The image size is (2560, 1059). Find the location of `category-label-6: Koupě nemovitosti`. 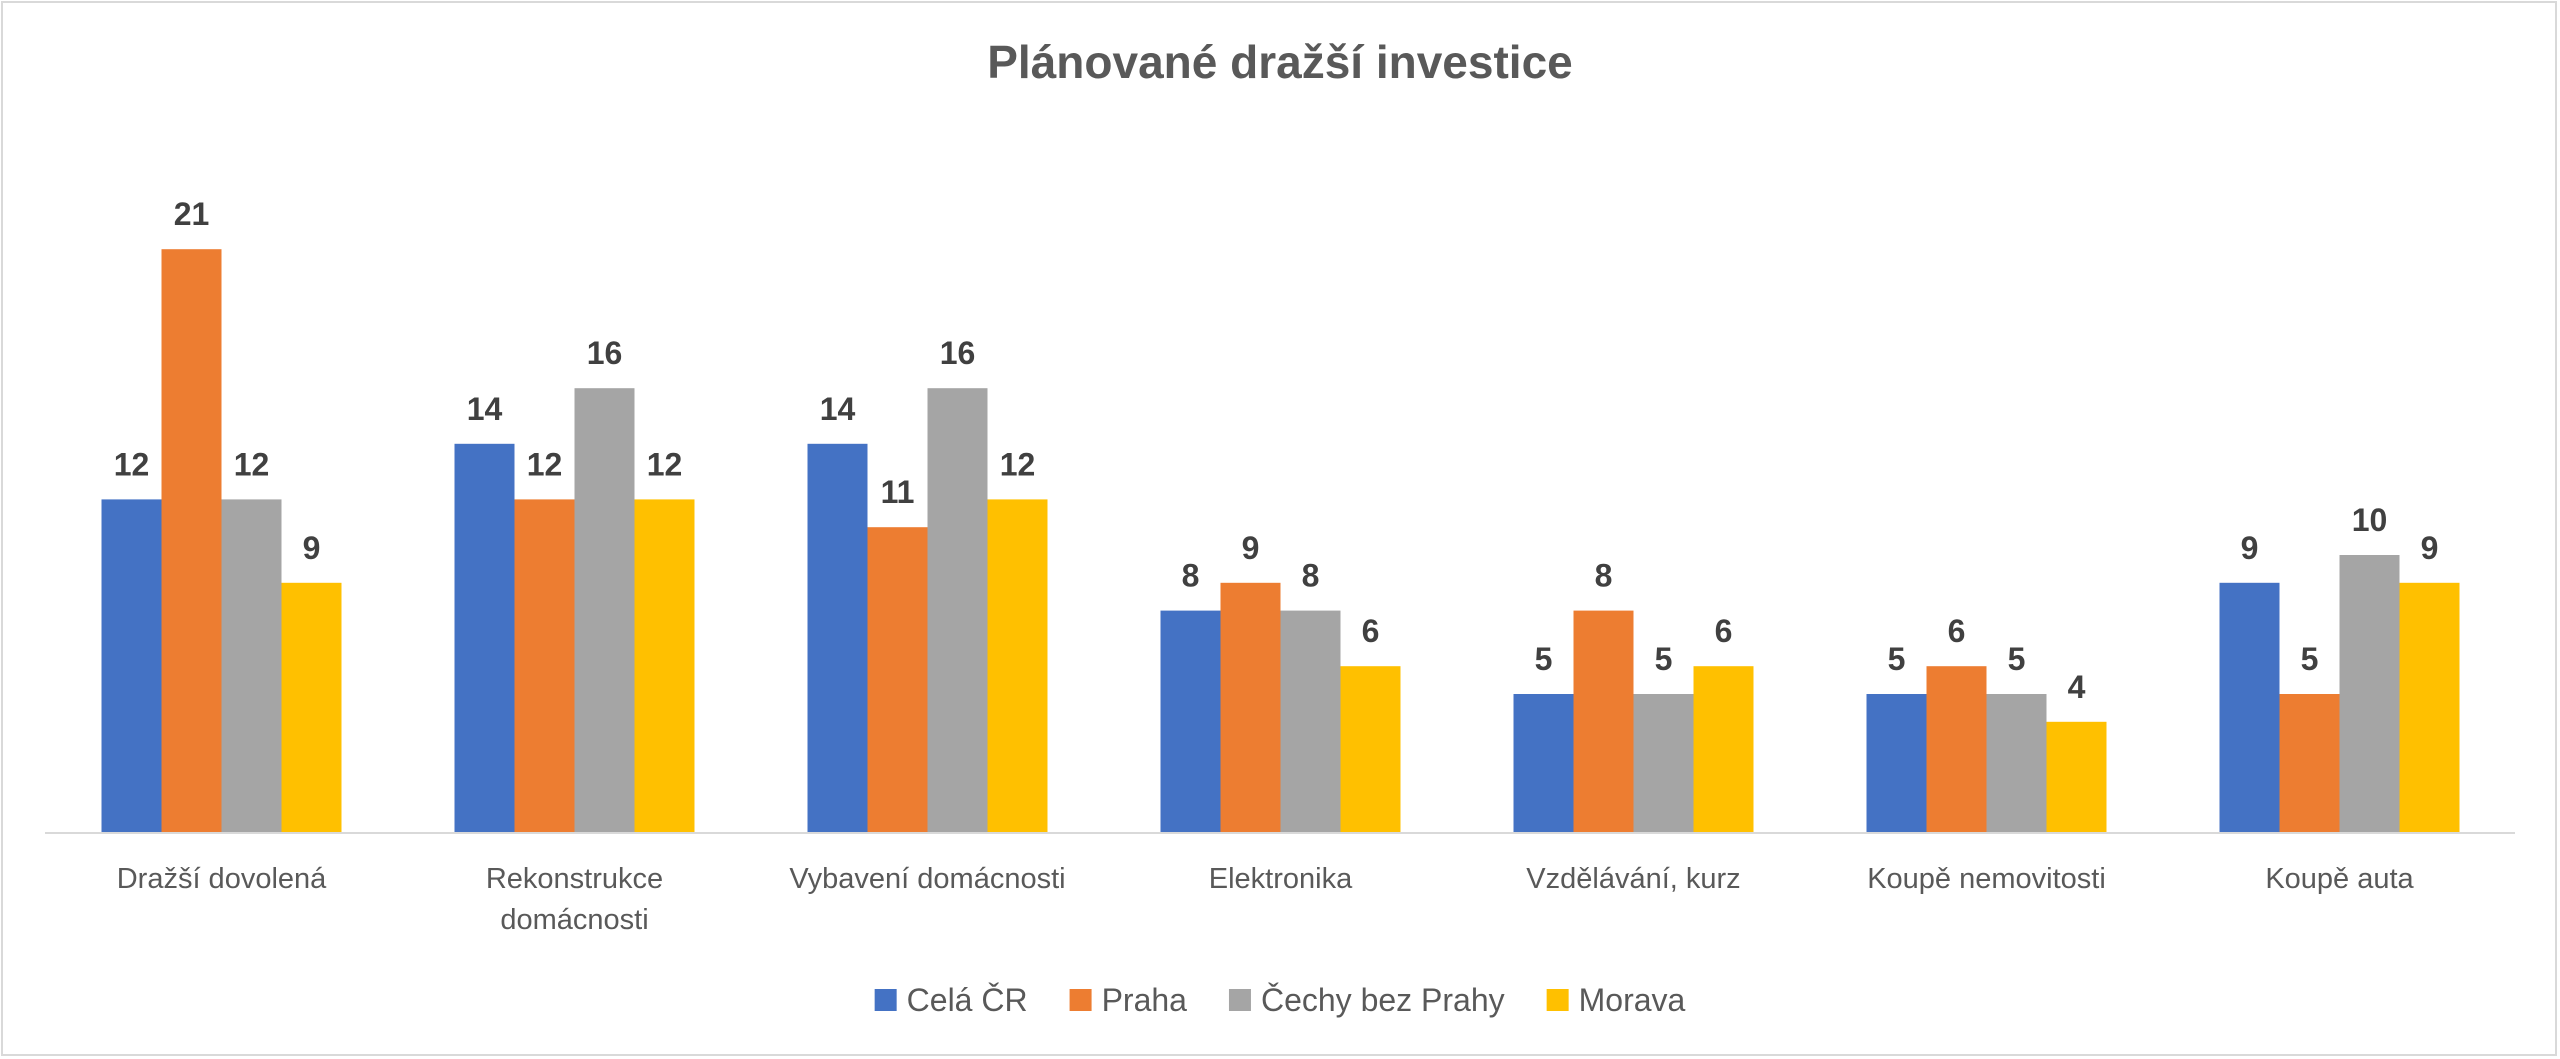

category-label-6: Koupě nemovitosti is located at coordinates (1986, 879).